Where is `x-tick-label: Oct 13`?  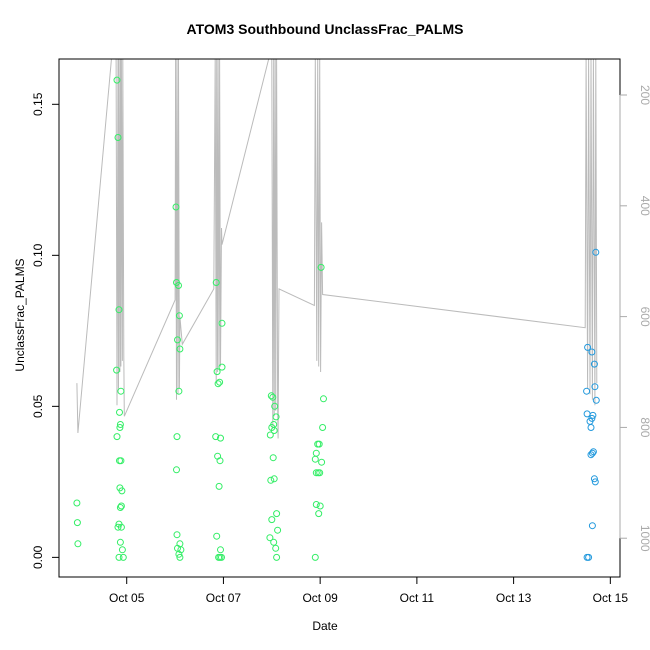
x-tick-label: Oct 13 is located at coordinates (514, 598).